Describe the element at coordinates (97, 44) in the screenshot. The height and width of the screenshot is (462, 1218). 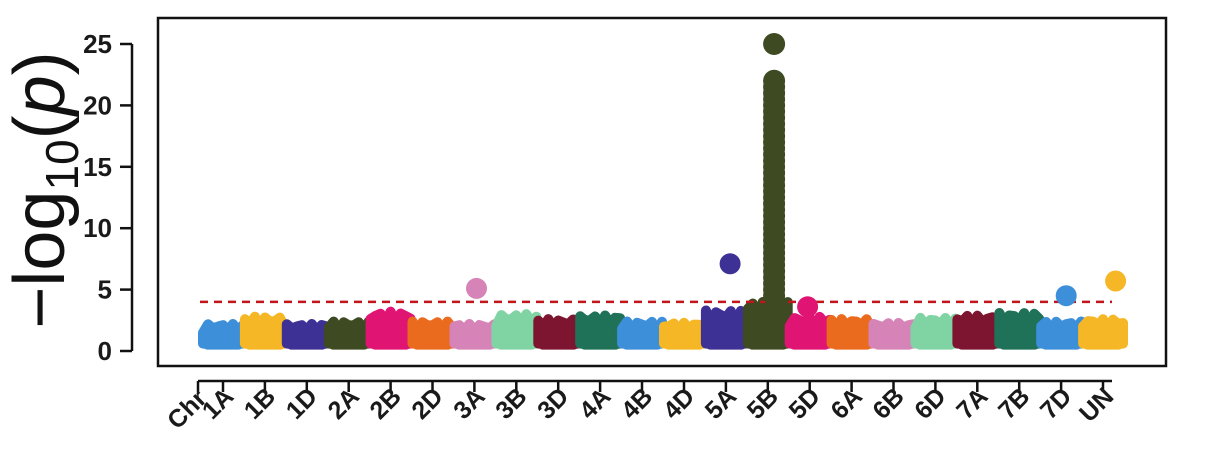
I see `y-tick-label-25: 25` at that location.